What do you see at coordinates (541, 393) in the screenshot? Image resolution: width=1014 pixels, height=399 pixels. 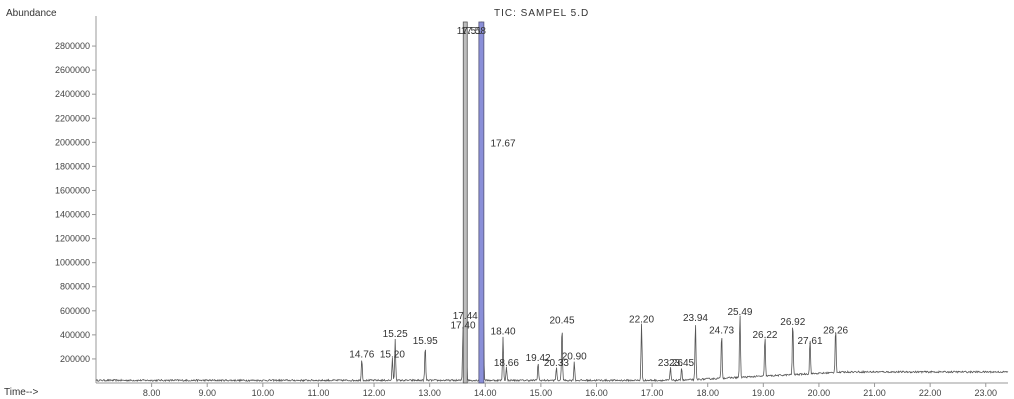 I see `x-tick-label: 15.00` at bounding box center [541, 393].